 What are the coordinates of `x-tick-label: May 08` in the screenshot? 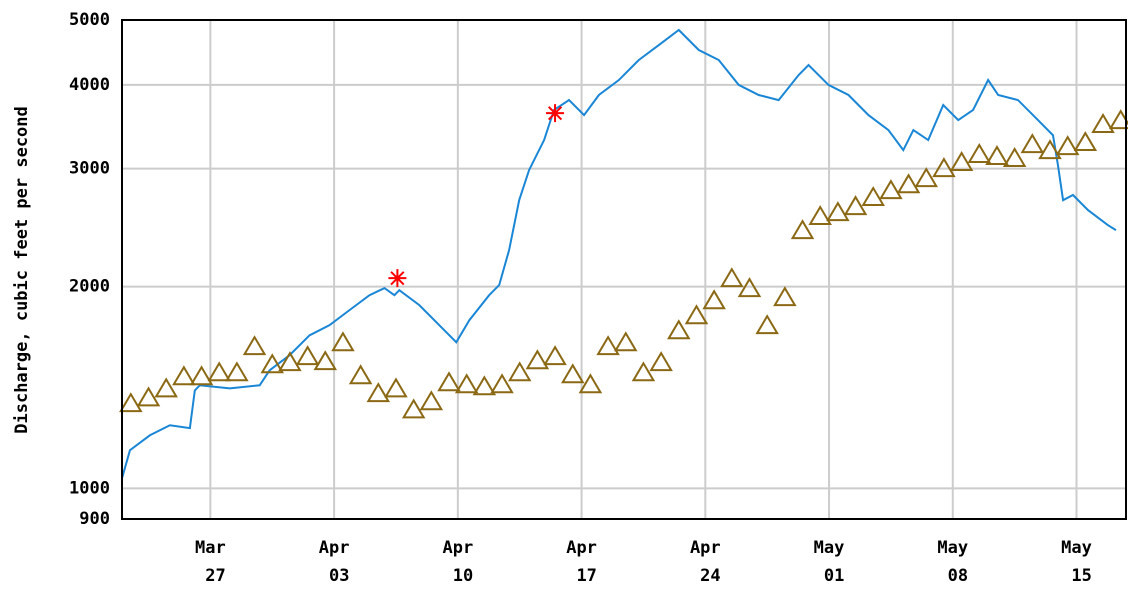 It's located at (952, 562).